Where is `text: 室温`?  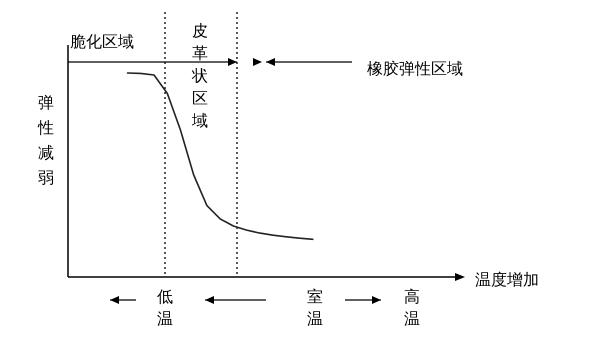 text: 室温 is located at coordinates (315, 307).